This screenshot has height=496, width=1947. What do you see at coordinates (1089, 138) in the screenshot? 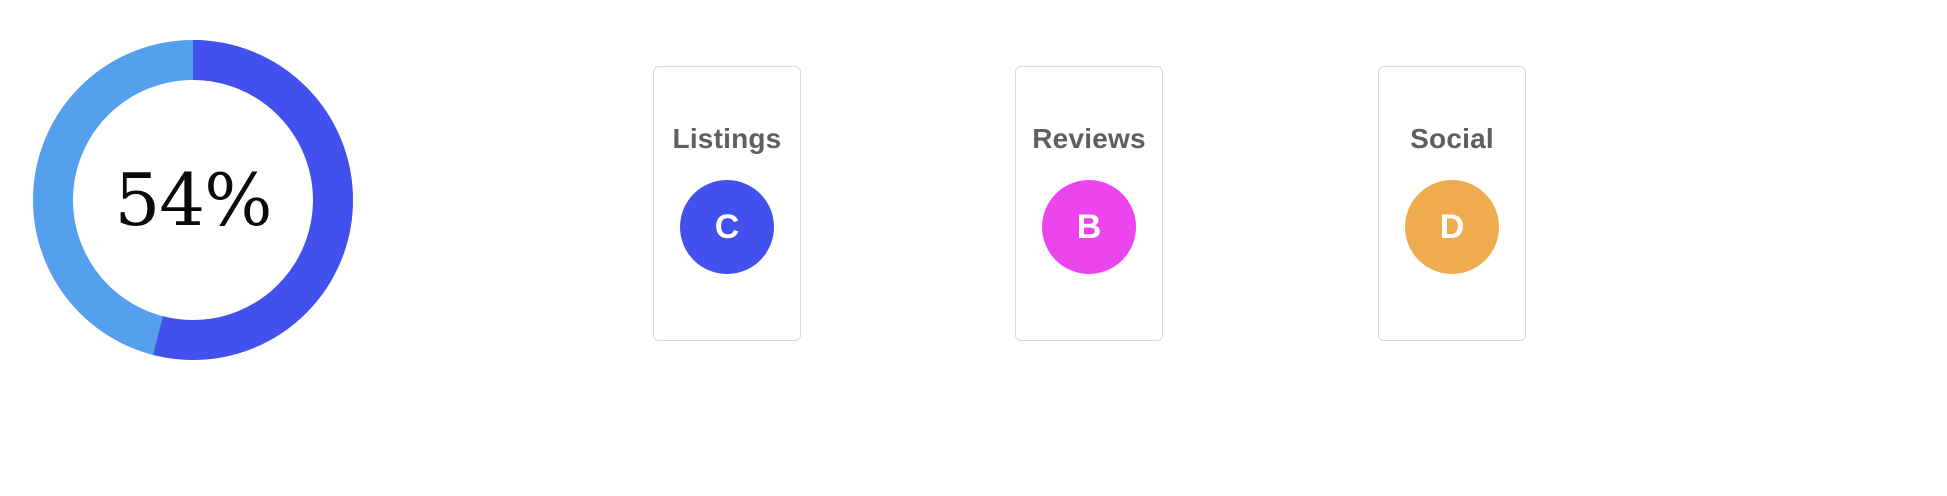
I see `score-card-title: Reviews` at bounding box center [1089, 138].